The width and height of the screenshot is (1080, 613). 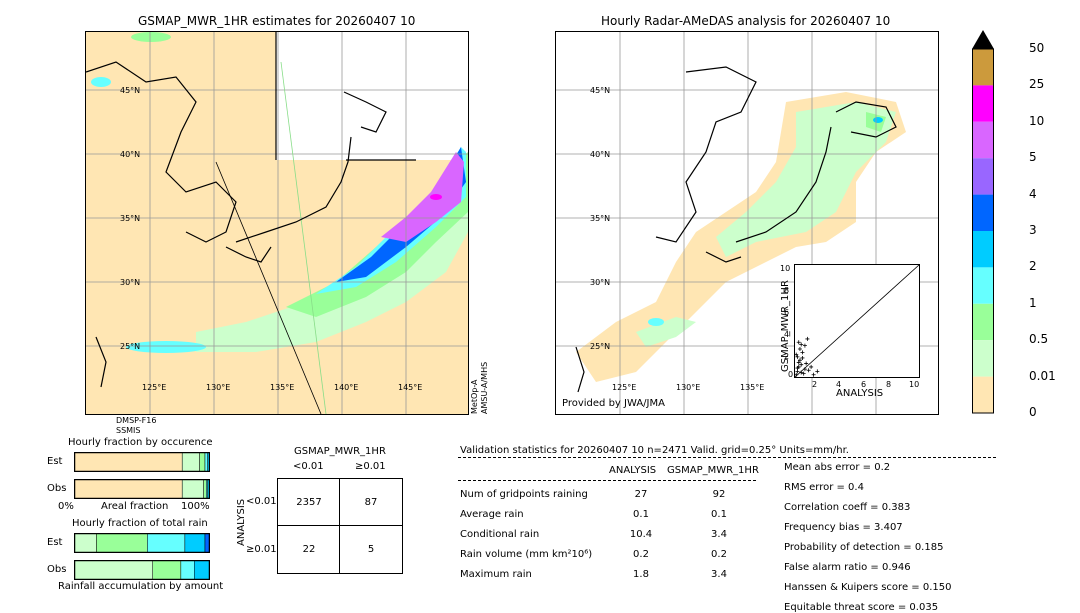 I want to click on scatter-xtick-0: 0, so click(x=791, y=374).